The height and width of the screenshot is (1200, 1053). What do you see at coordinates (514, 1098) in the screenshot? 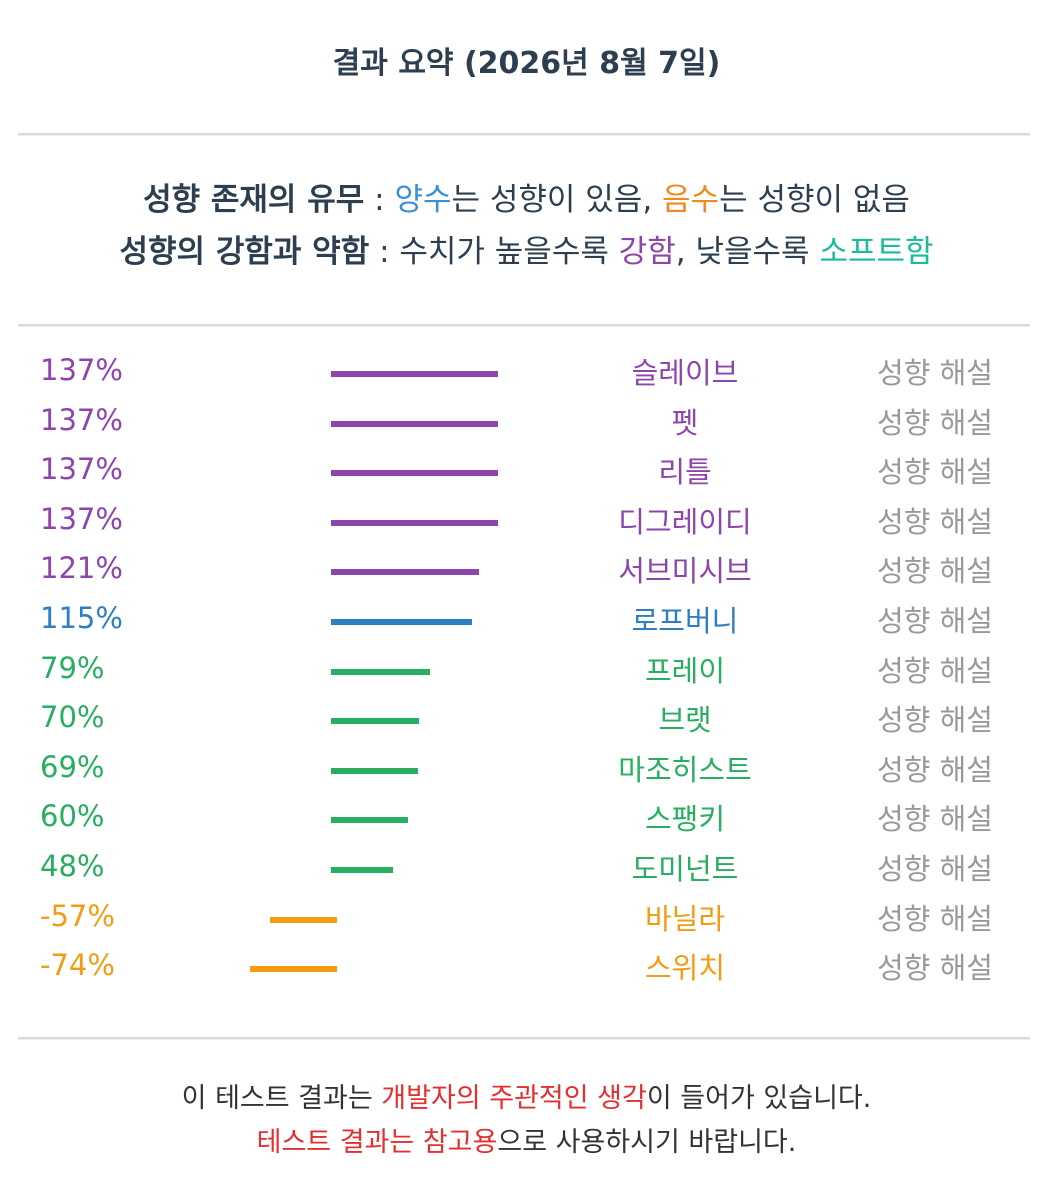
I see `footer-highlight: 개발자의 주관적인 생각` at bounding box center [514, 1098].